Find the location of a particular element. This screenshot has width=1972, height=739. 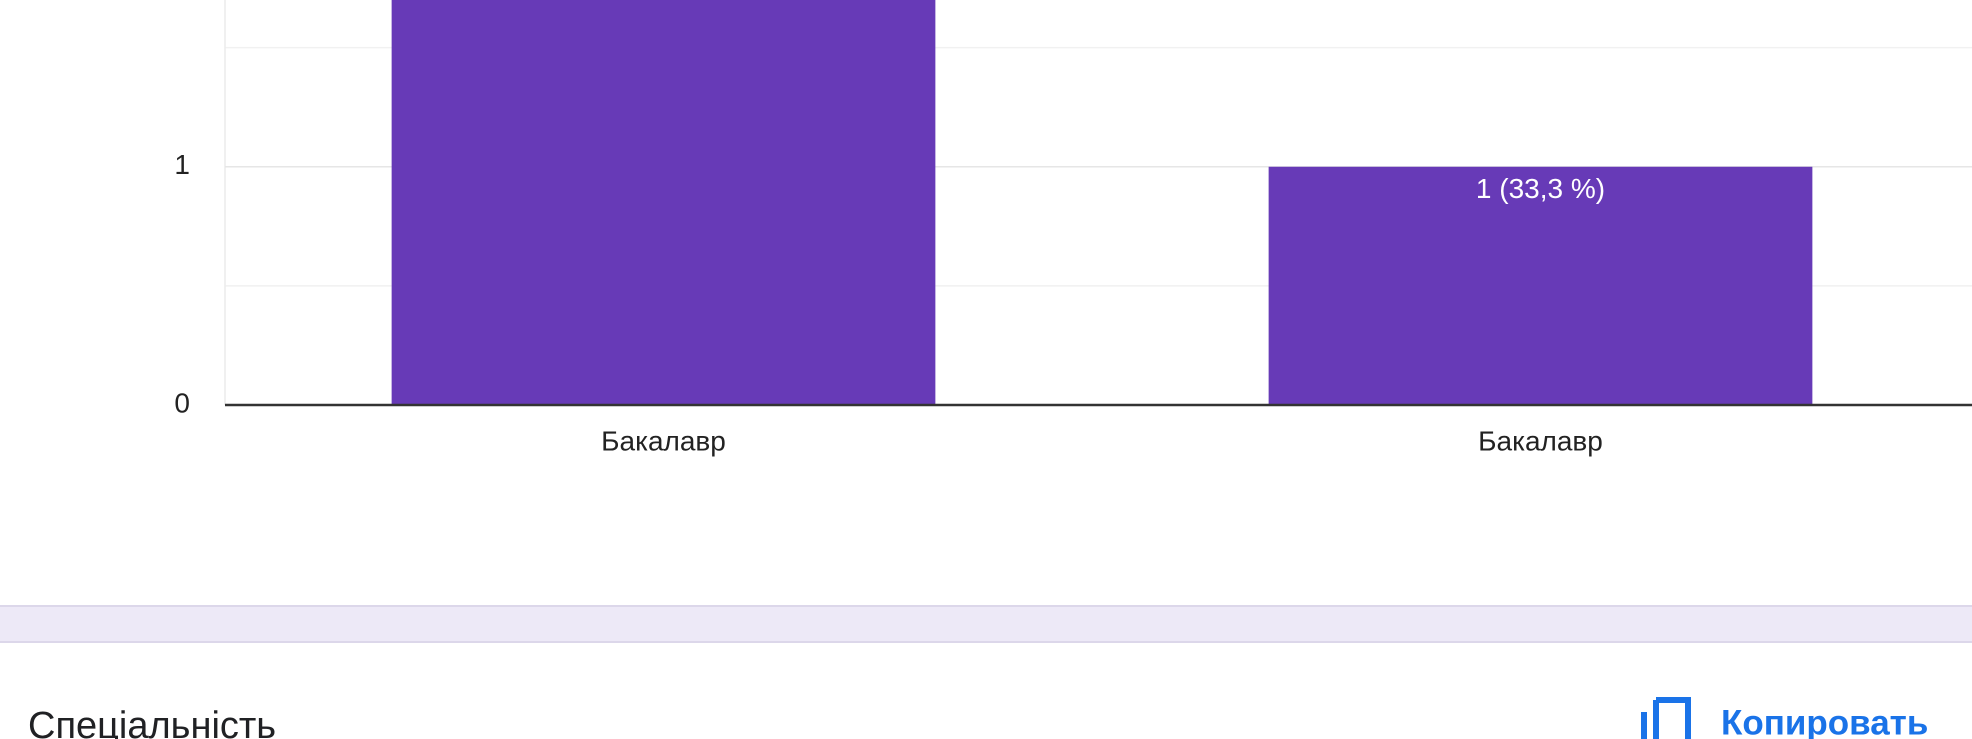

copy-label: Копировать is located at coordinates (1824, 721).